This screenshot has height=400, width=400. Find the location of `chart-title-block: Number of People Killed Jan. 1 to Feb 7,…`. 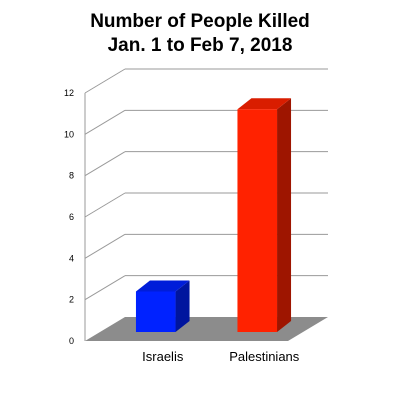

chart-title-block: Number of People Killed Jan. 1 to Feb 7,… is located at coordinates (200, 34).